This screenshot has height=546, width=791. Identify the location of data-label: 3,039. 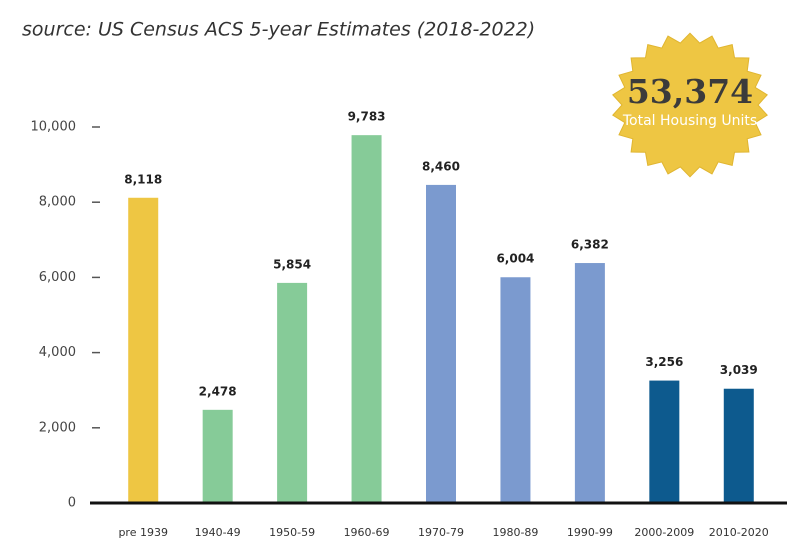
(739, 370).